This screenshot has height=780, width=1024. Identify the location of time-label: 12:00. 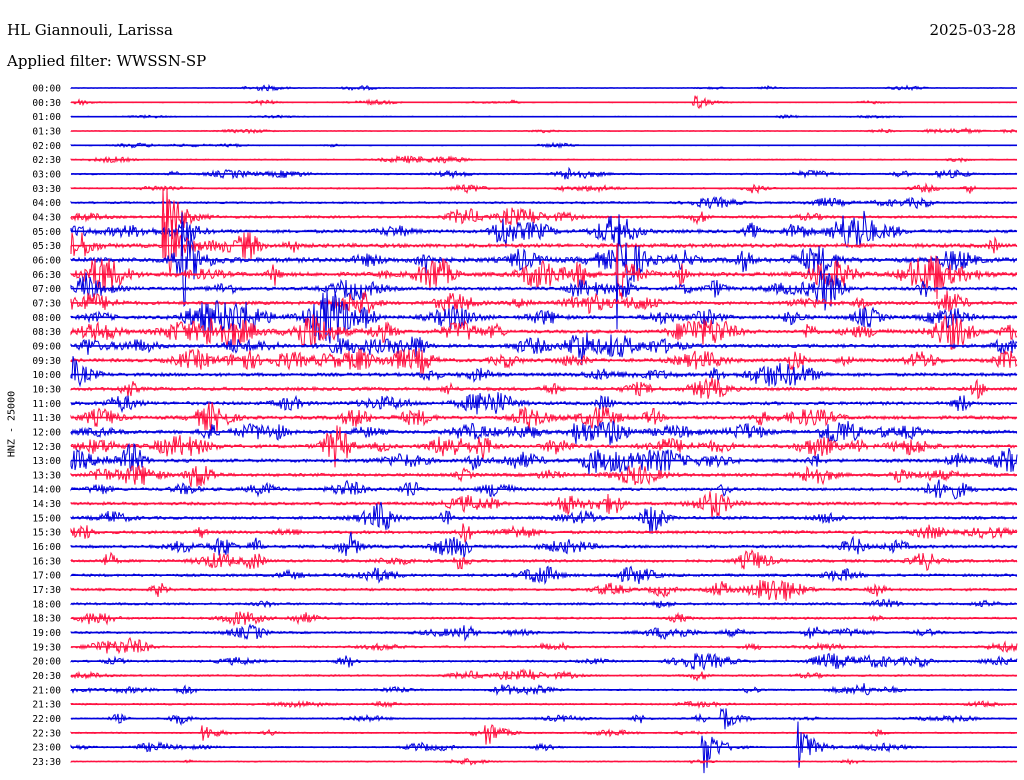
(46, 432).